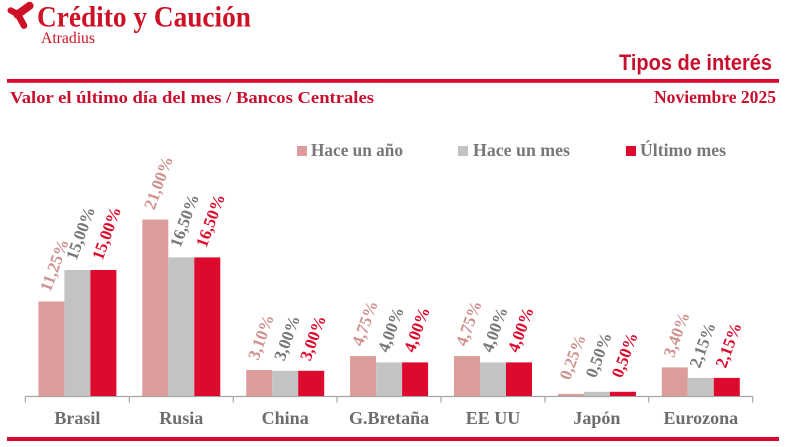  I want to click on svg-text: Crédito y Caución, so click(144, 17).